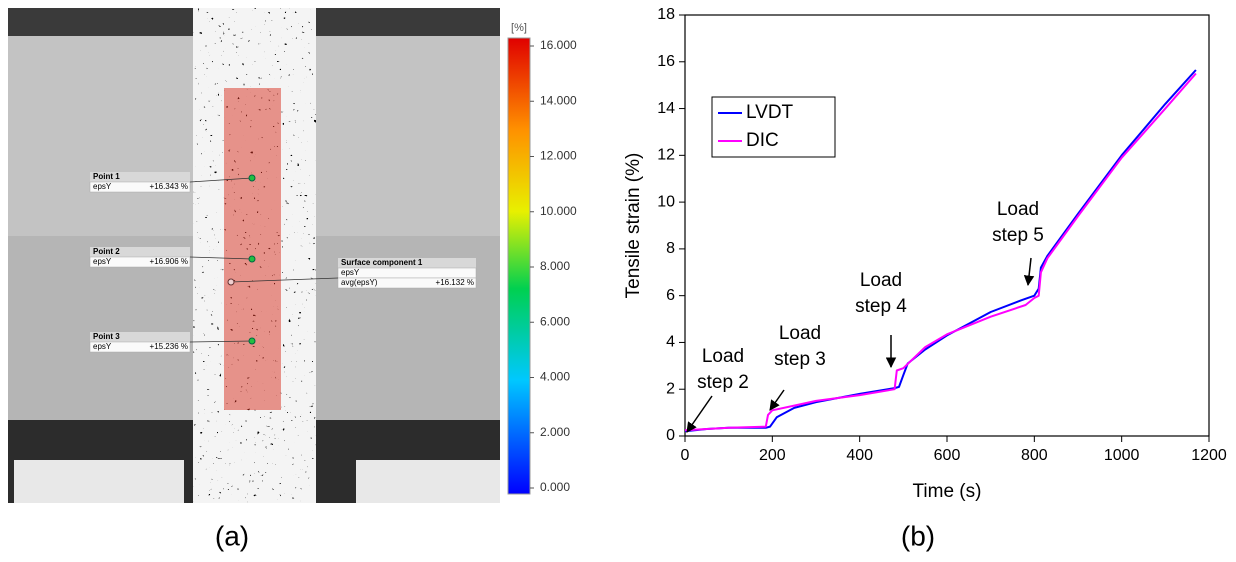  I want to click on point-name: Point 2, so click(106, 251).